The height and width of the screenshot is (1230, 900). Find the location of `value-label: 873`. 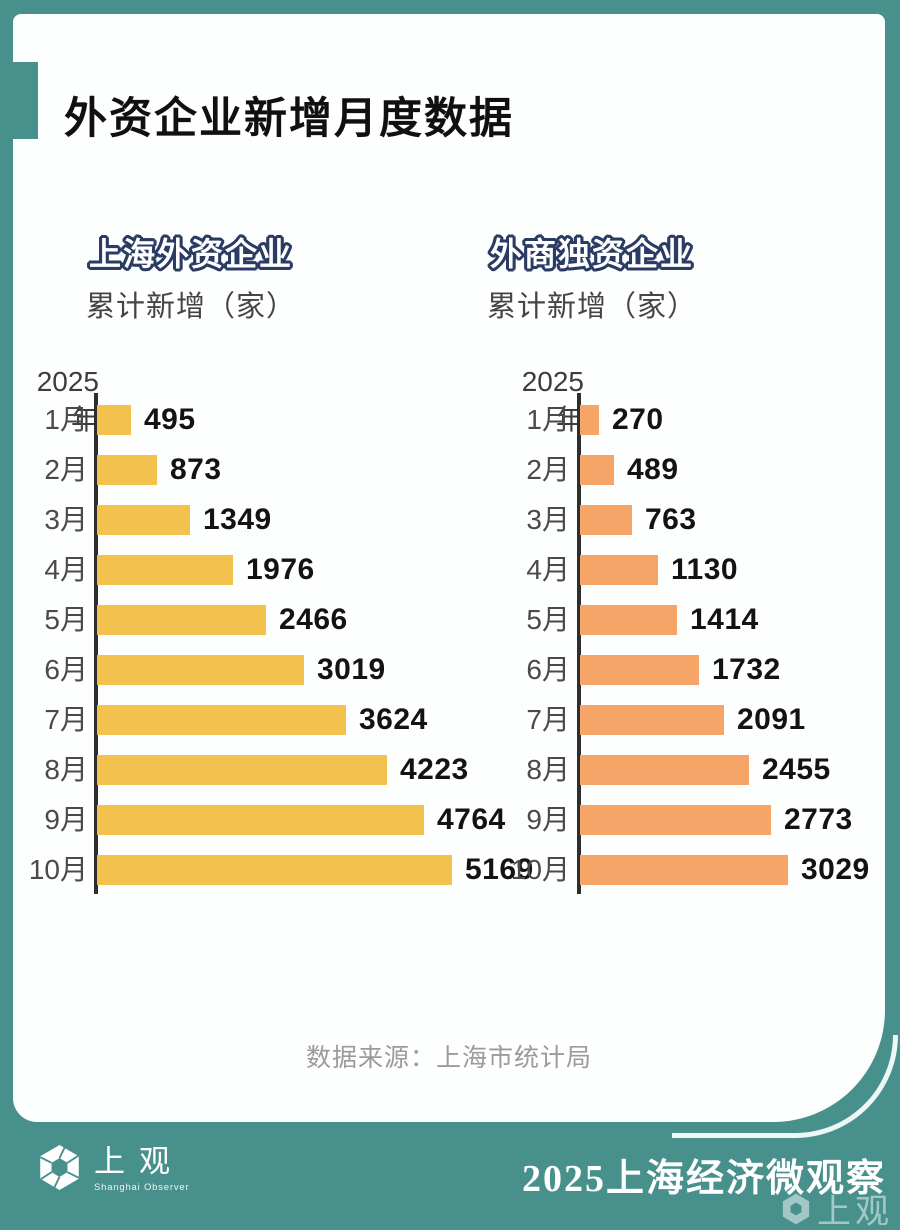

value-label: 873 is located at coordinates (196, 469).